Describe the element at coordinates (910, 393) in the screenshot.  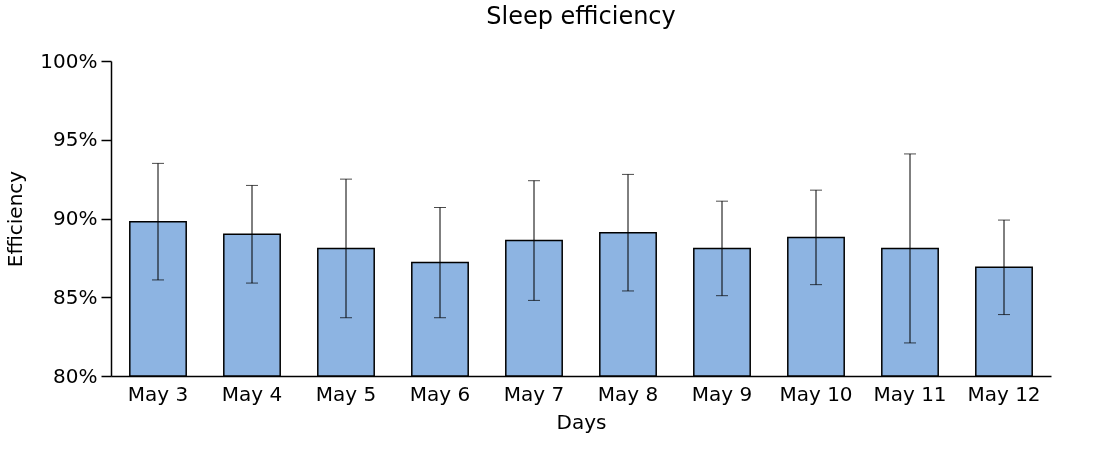
I see `x-tick-label: May 11` at that location.